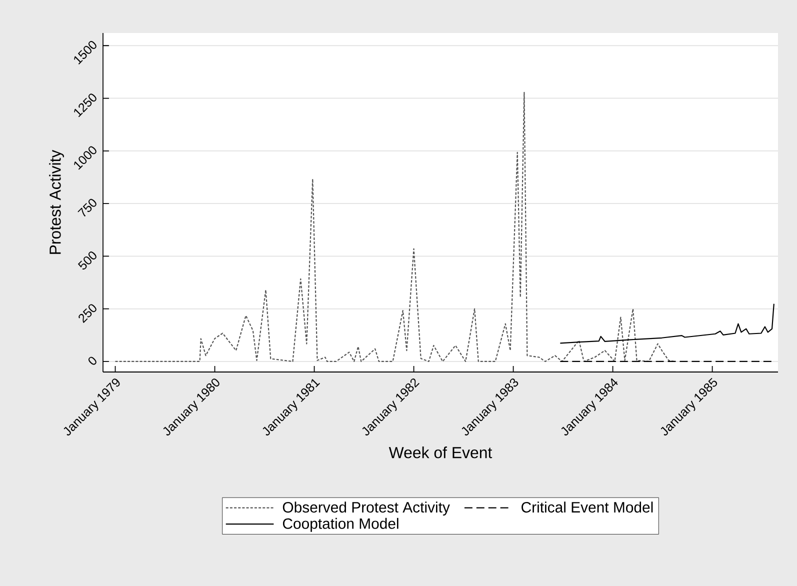 This screenshot has width=797, height=586. What do you see at coordinates (56, 202) in the screenshot?
I see `y-axis-title: Protest Activity` at bounding box center [56, 202].